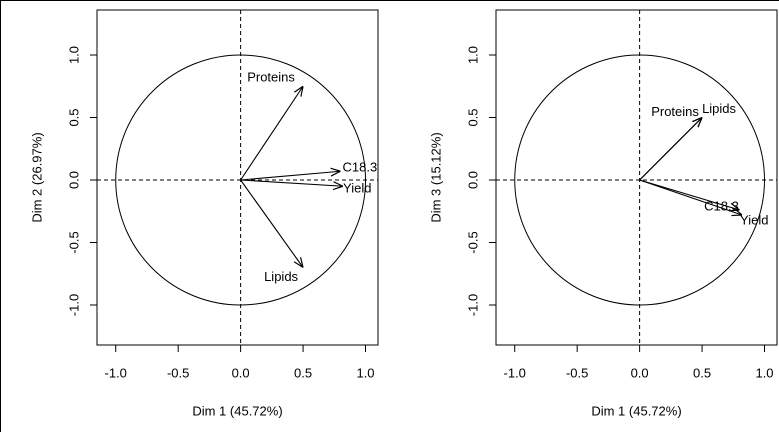 The image size is (779, 432). Describe the element at coordinates (435, 177) in the screenshot. I see `y-axis-label: Dim 3 (15.12%)` at that location.